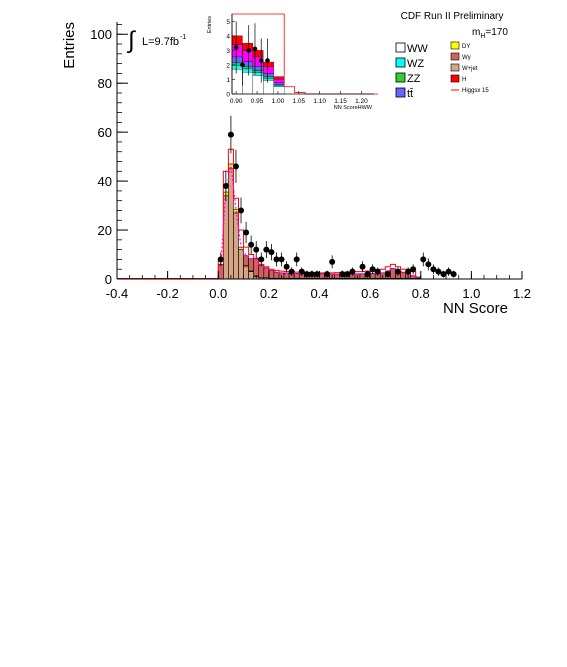  What do you see at coordinates (447, 71) in the screenshot?
I see `legend: WW WZ ZZ tt̄ DY Wγ W+jet H Higgsx 15` at bounding box center [447, 71].